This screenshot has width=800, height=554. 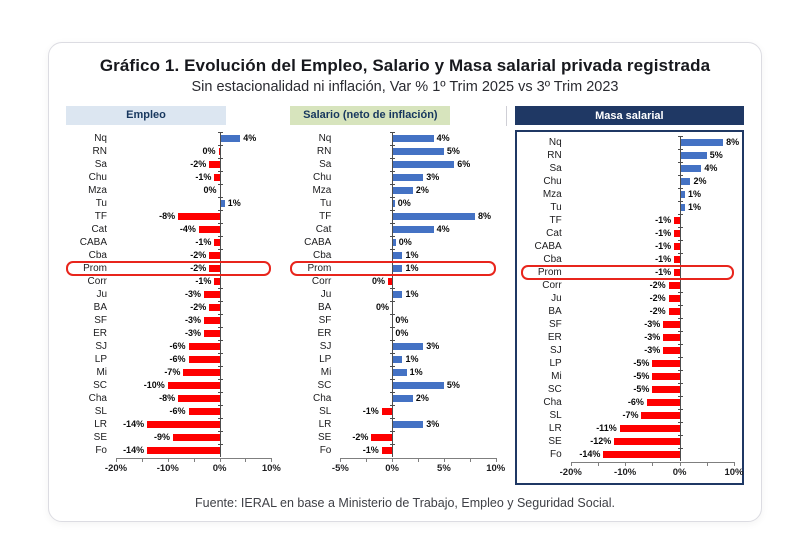 What do you see at coordinates (167, 468) in the screenshot?
I see `x-axis-tick-label: -10%` at bounding box center [167, 468].